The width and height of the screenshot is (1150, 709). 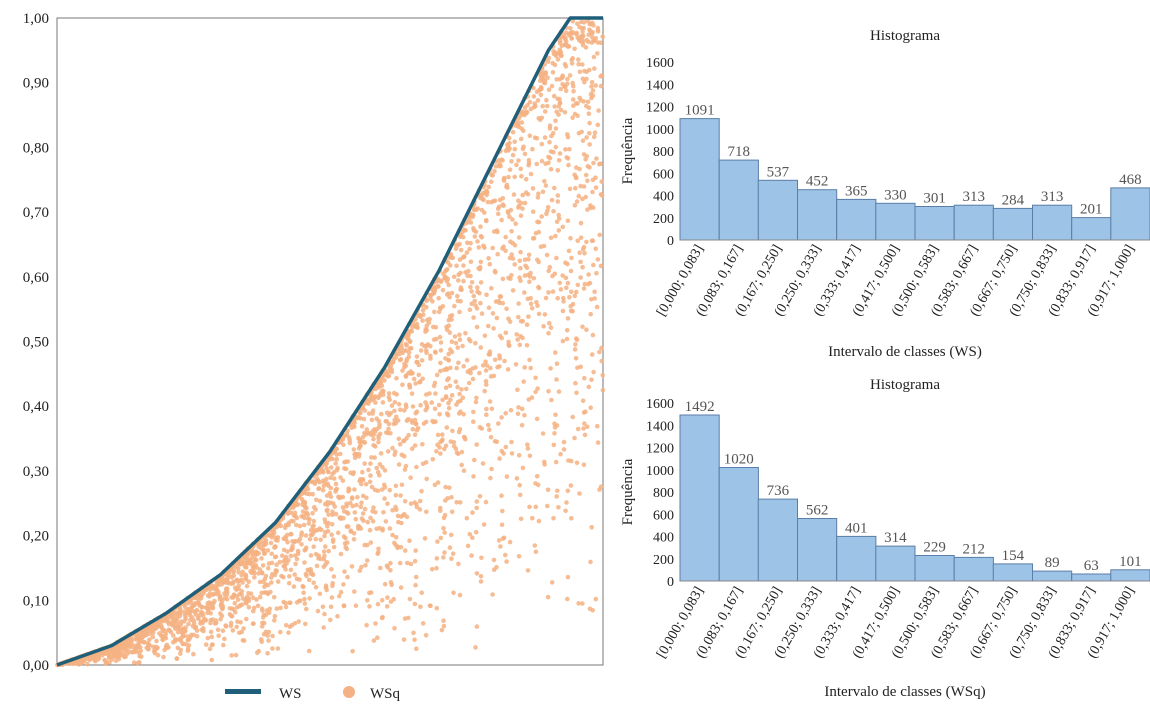 I want to click on histogram-y-tick-label: 600, so click(x=663, y=515).